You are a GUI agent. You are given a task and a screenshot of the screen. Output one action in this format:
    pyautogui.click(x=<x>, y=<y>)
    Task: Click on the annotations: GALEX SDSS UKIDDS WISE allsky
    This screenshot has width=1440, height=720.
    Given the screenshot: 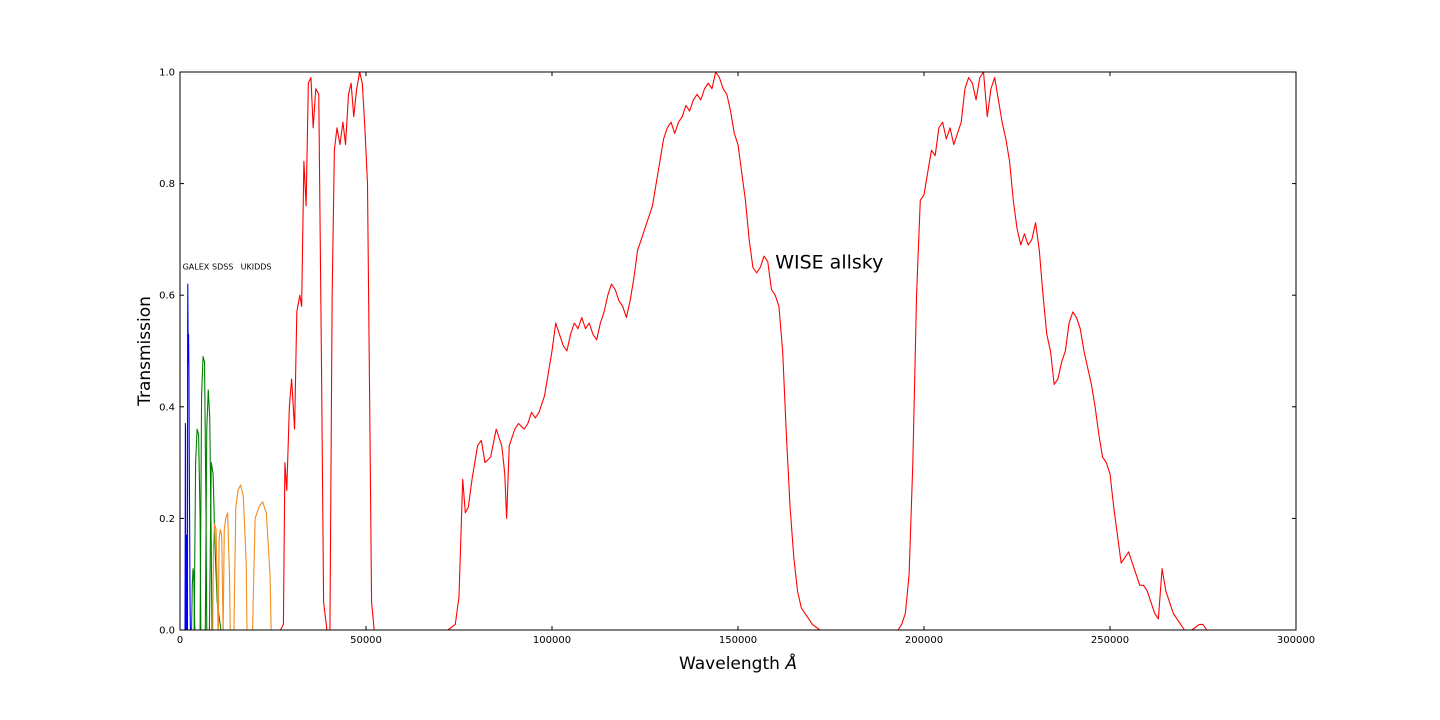 What is the action you would take?
    pyautogui.click(x=533, y=262)
    